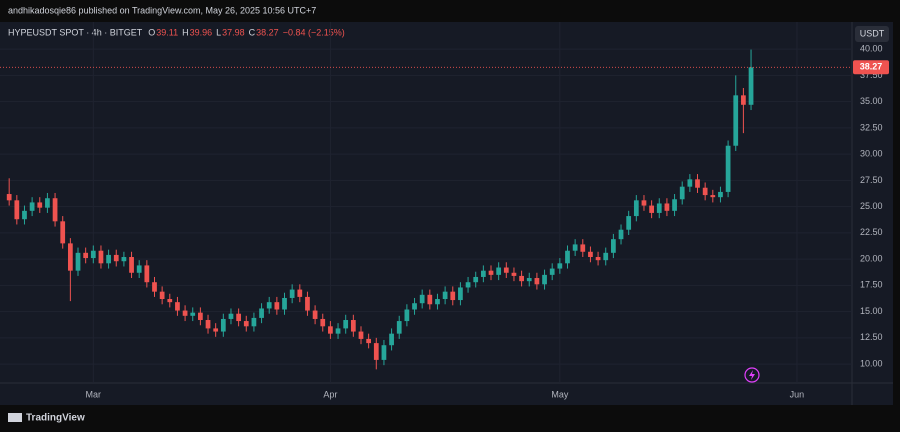 This screenshot has width=900, height=432. Describe the element at coordinates (330, 394) in the screenshot. I see `x-tick-label: Apr` at that location.